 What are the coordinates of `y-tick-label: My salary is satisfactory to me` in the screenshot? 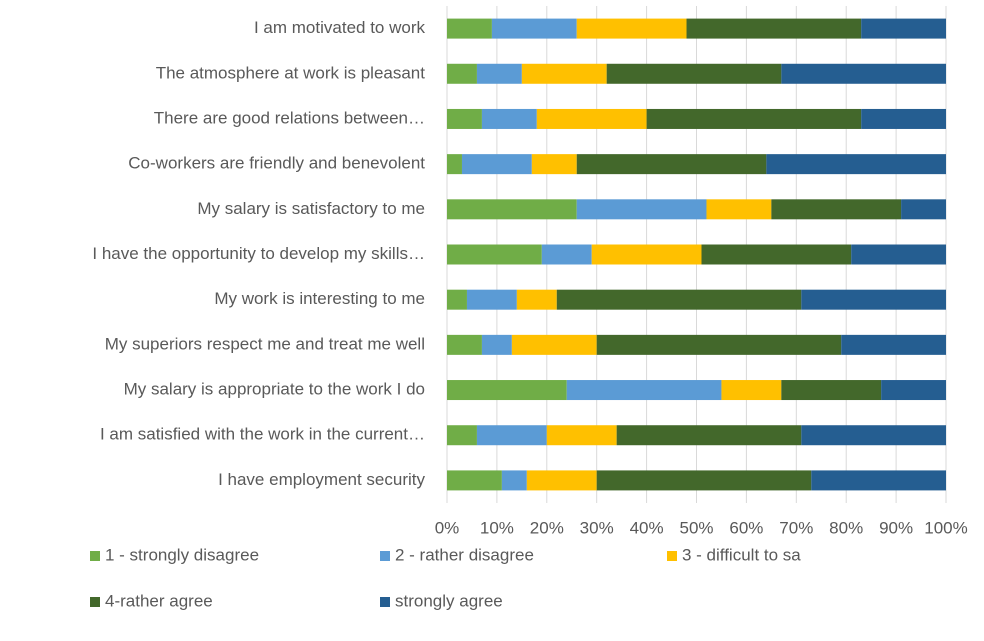 It's located at (311, 208).